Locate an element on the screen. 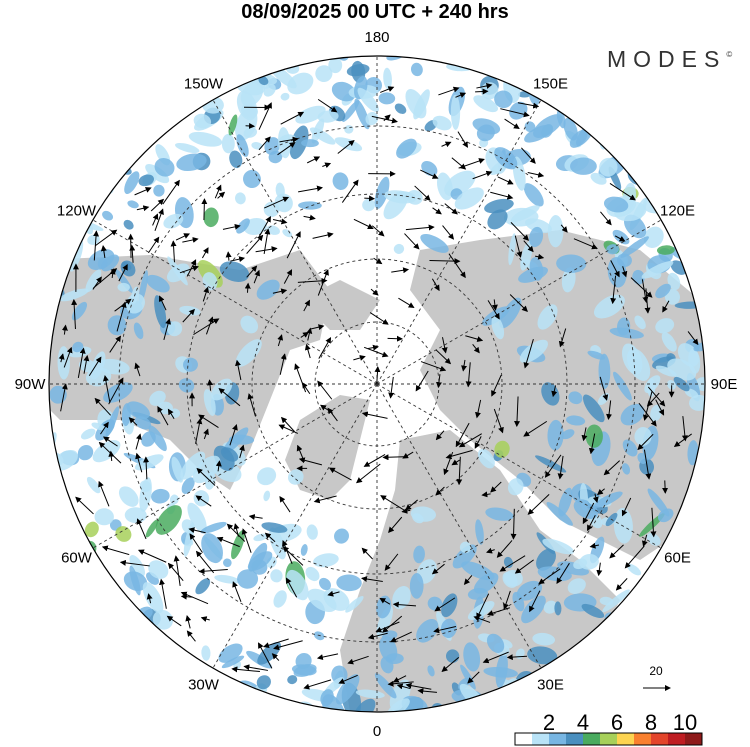  colorbar-label: 2 is located at coordinates (549, 722).